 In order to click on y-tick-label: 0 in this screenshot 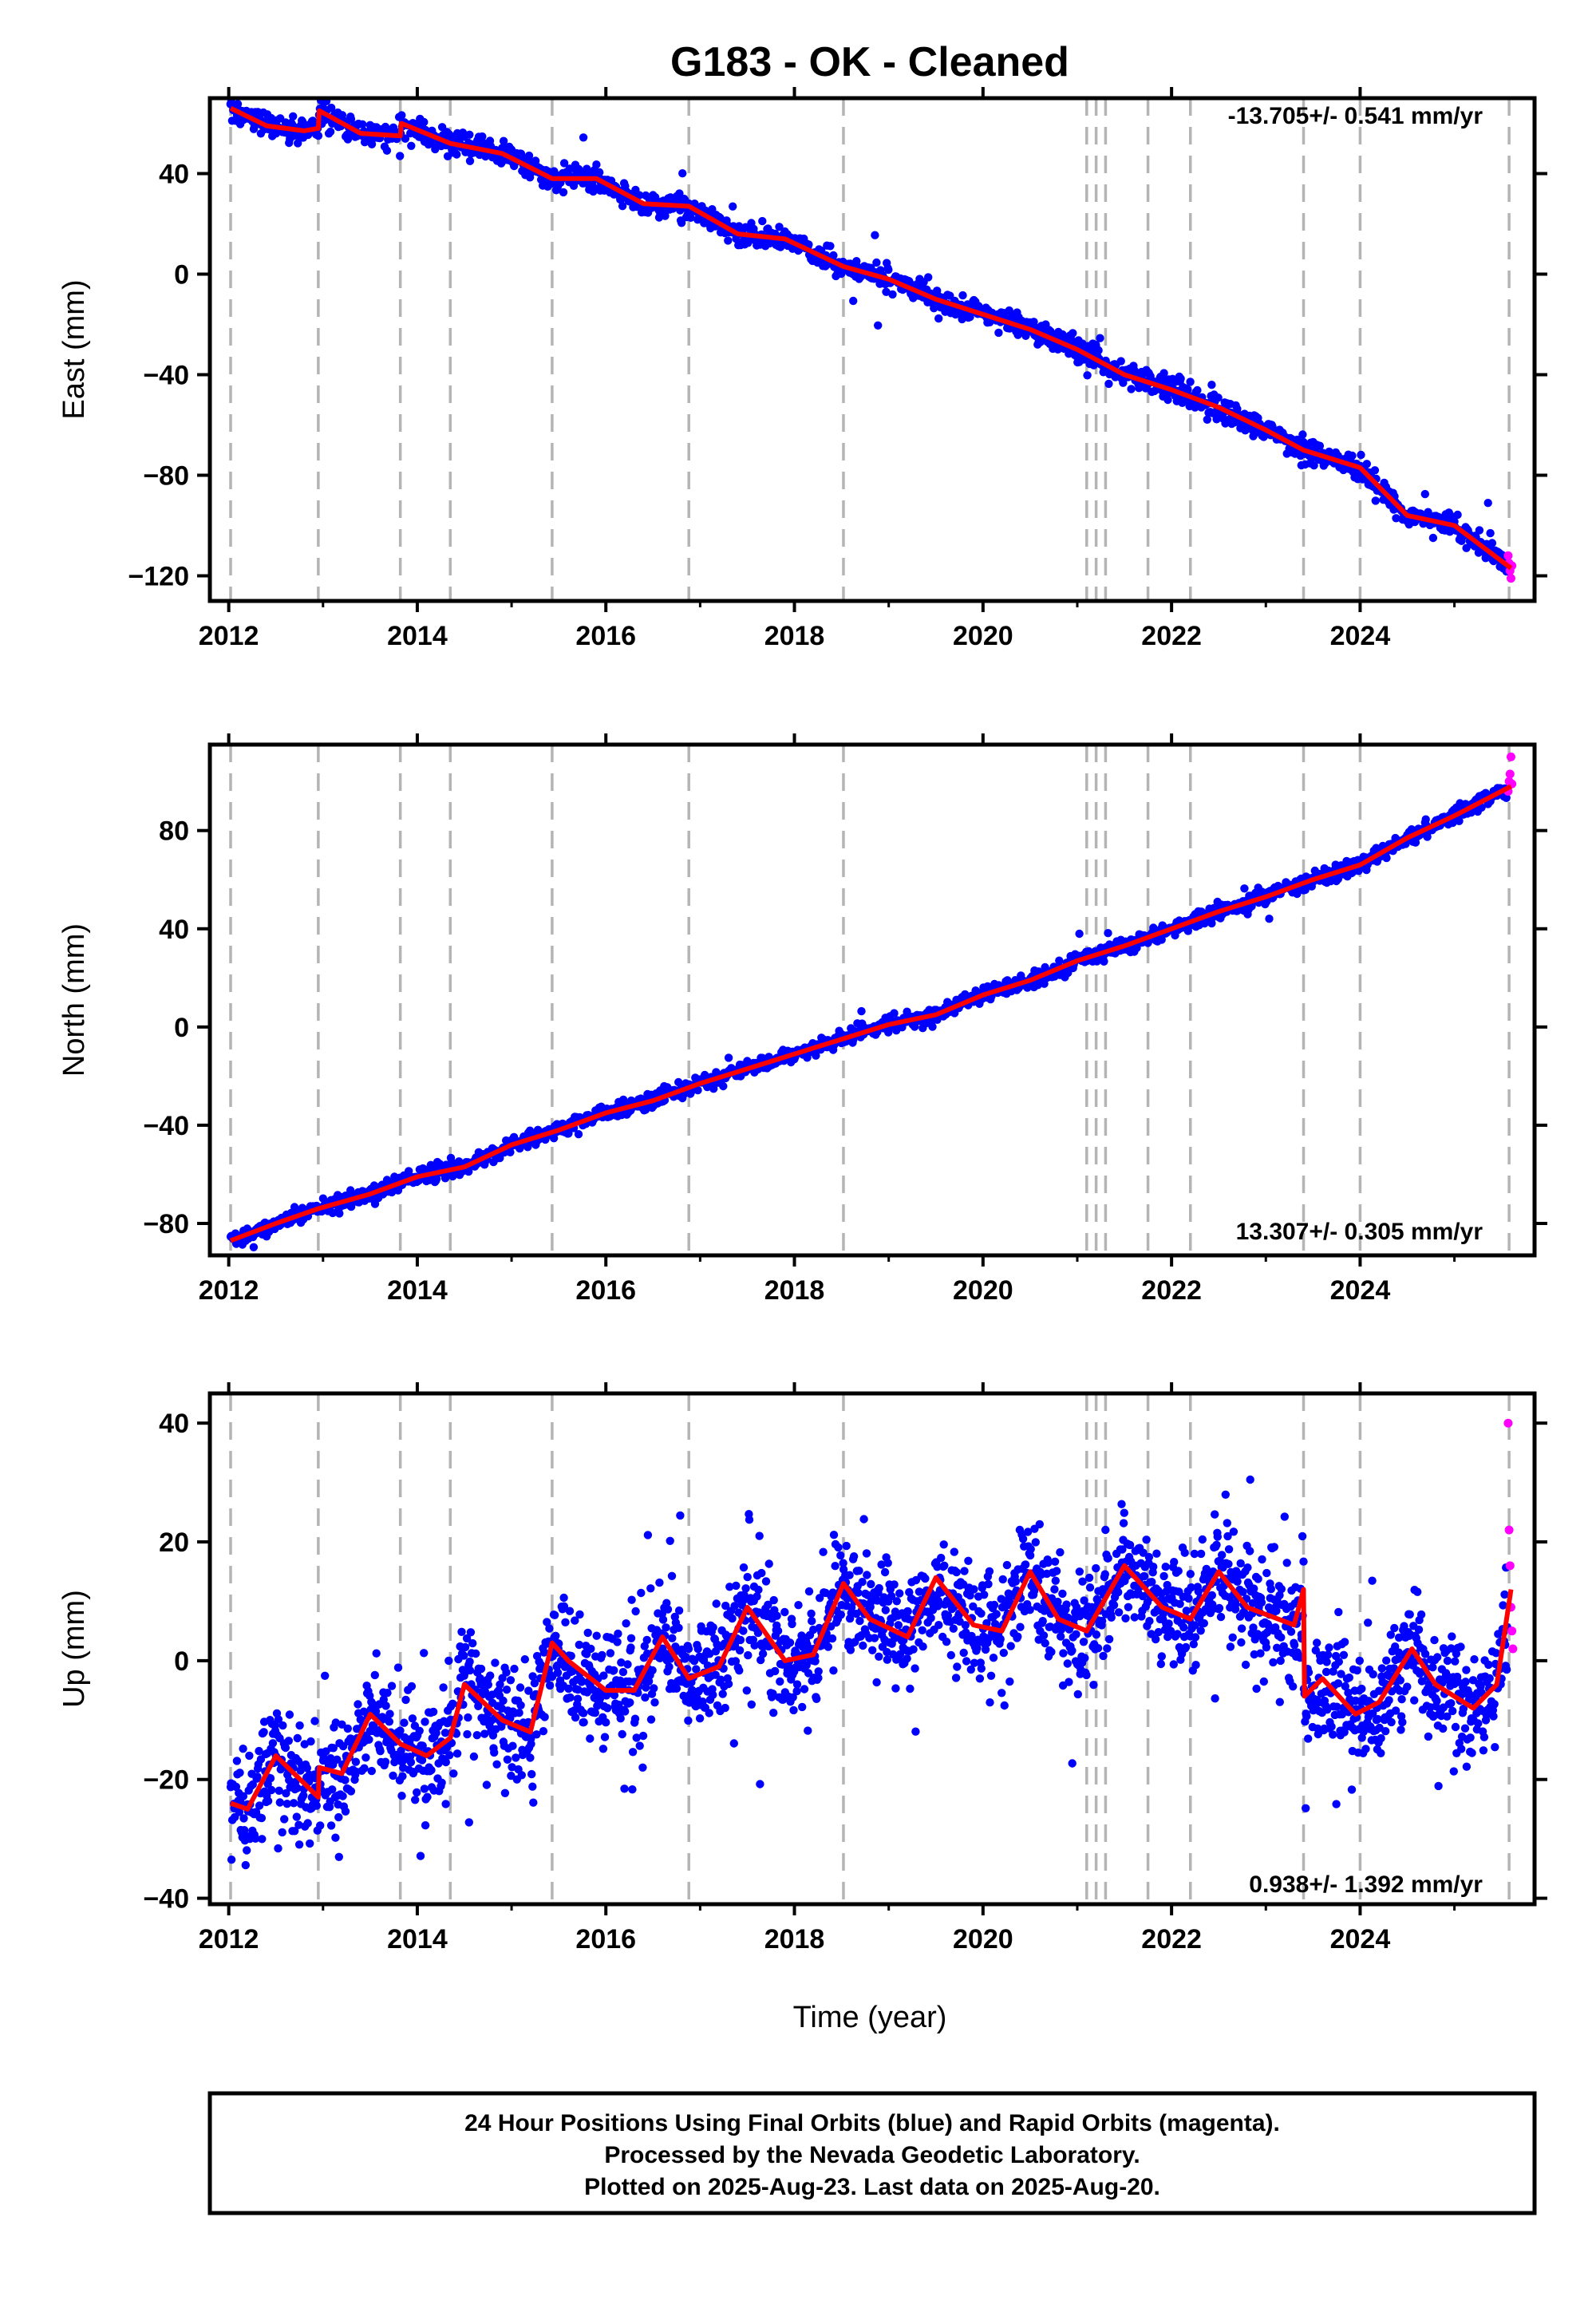, I will do `click(181, 275)`.